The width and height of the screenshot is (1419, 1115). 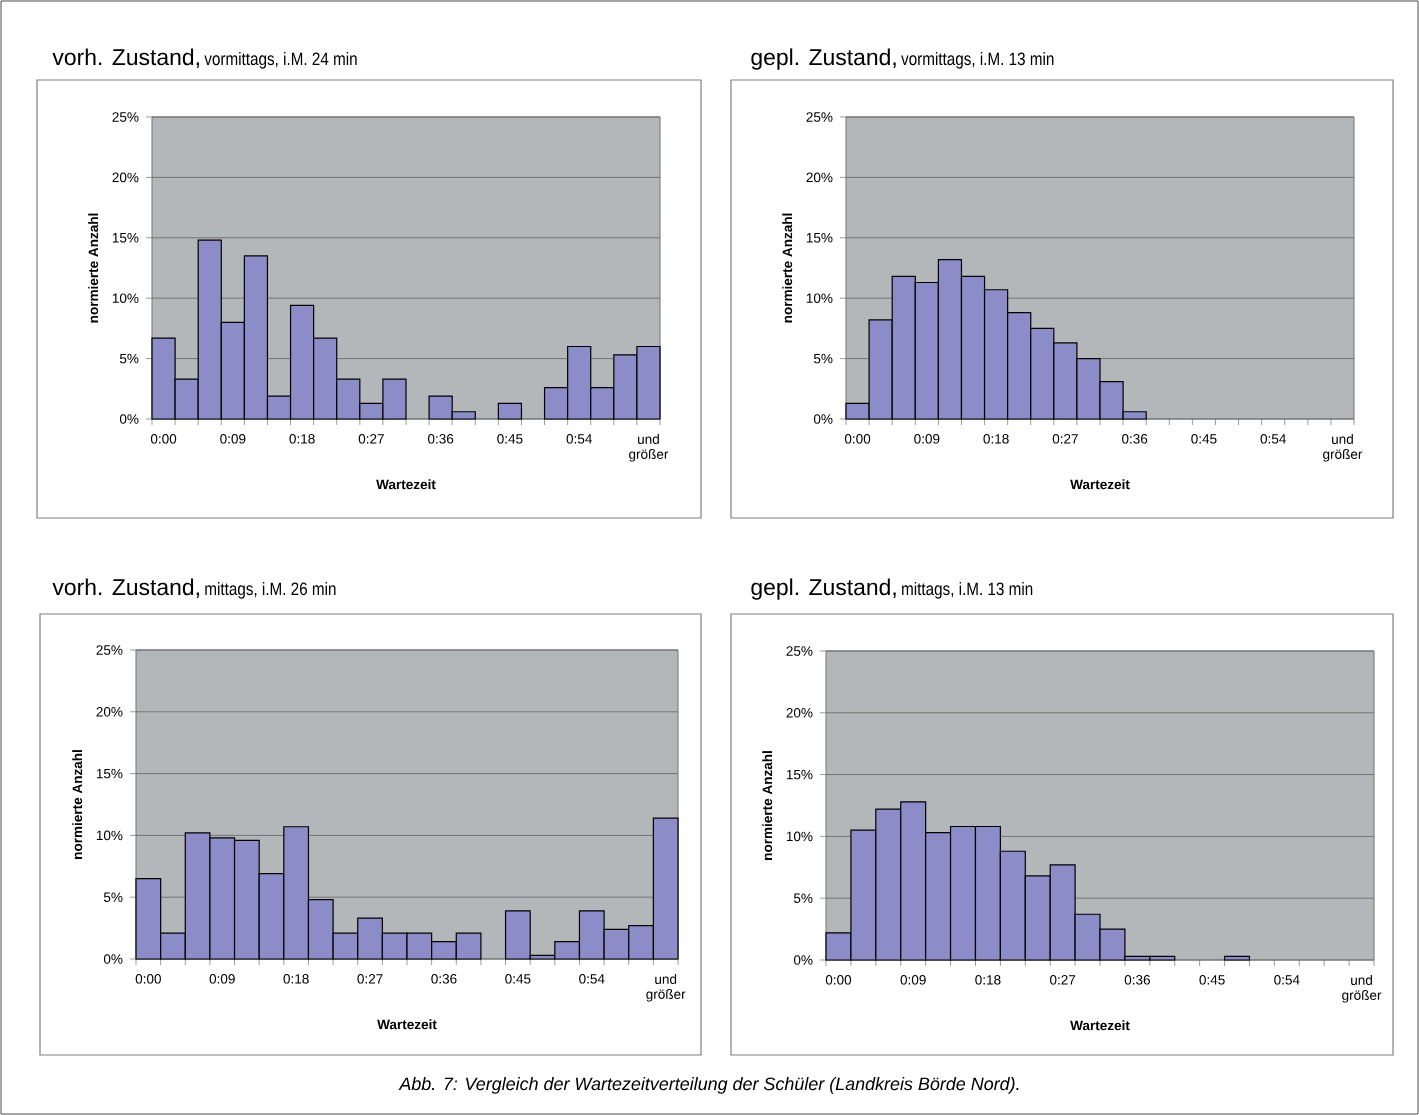 What do you see at coordinates (270, 590) in the screenshot?
I see `chart-subtitle: mittags, i.M. 26 min` at bounding box center [270, 590].